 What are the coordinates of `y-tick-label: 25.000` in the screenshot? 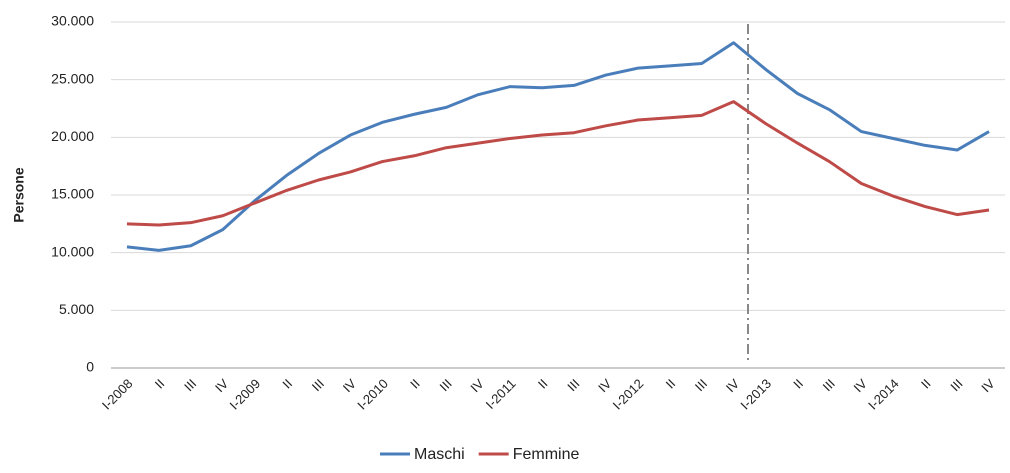 It's located at (72, 78).